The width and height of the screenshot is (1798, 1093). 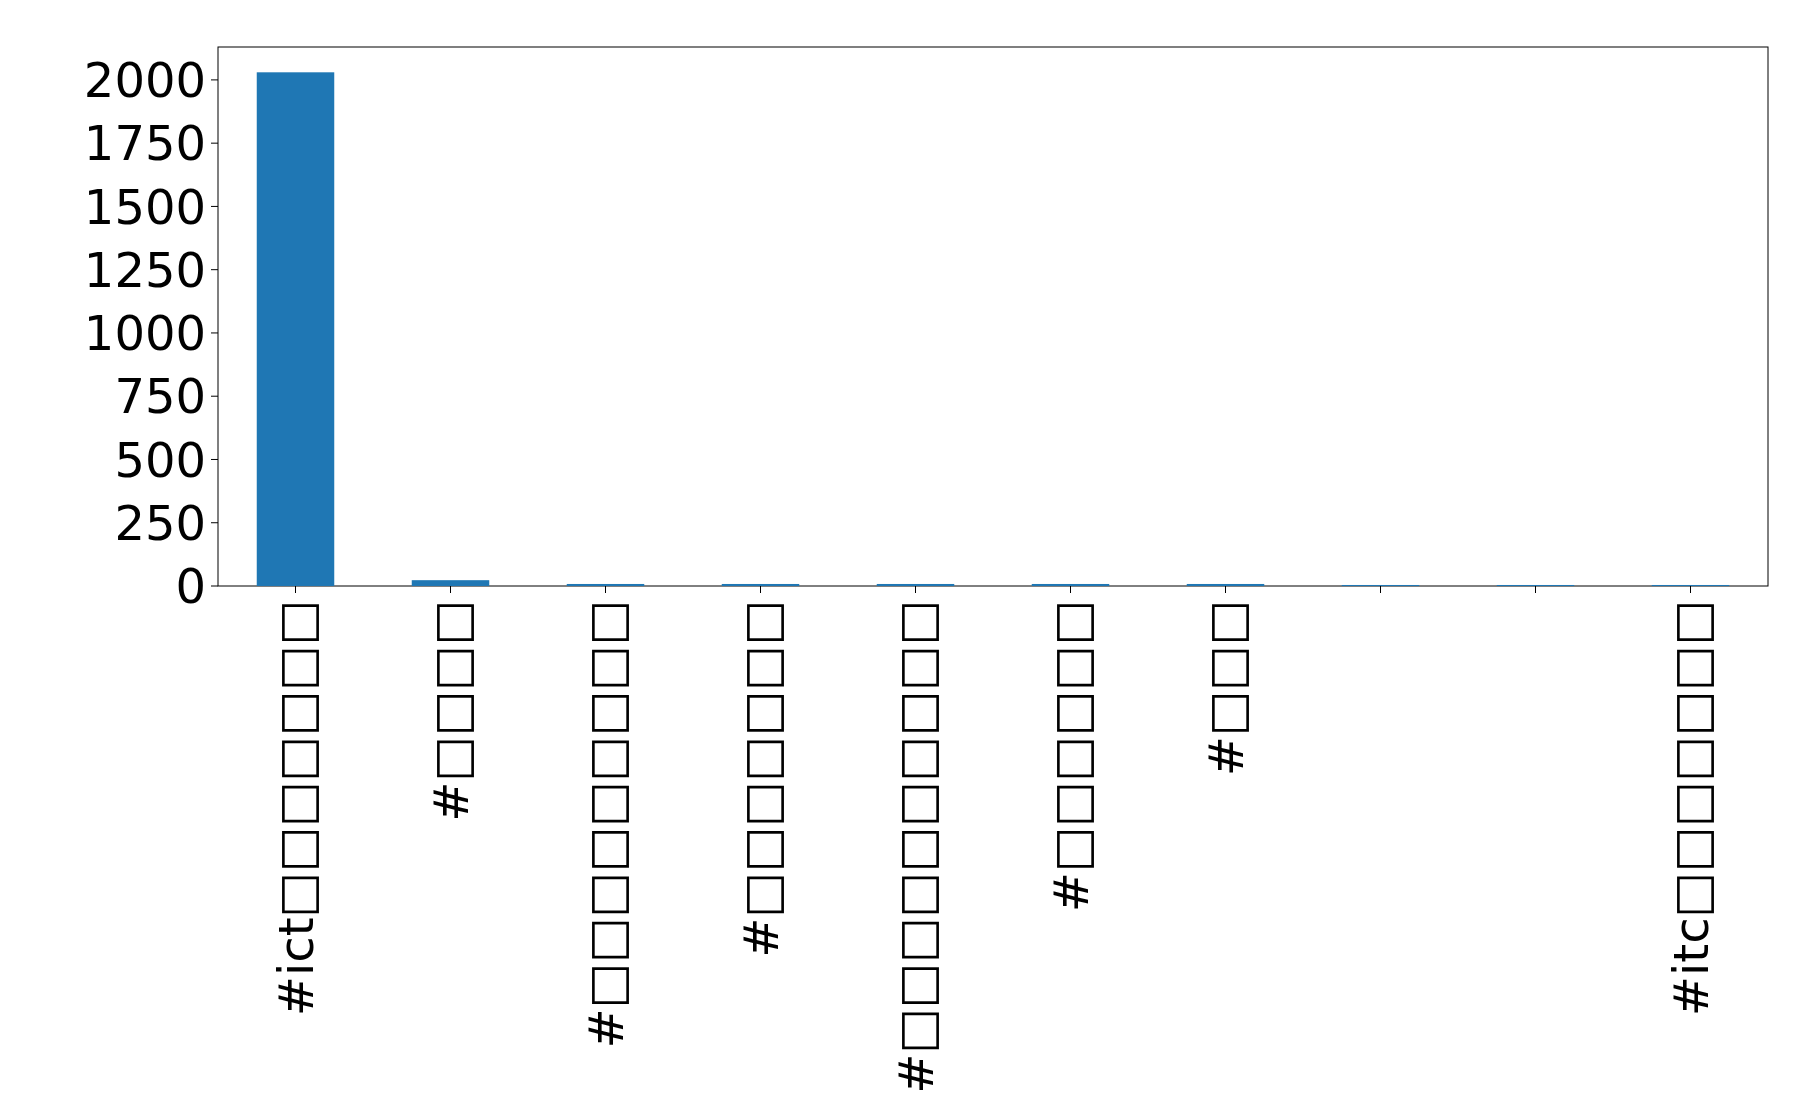 What do you see at coordinates (915, 846) in the screenshot?
I see `x-tick-label: #□□□□□□□□□□` at bounding box center [915, 846].